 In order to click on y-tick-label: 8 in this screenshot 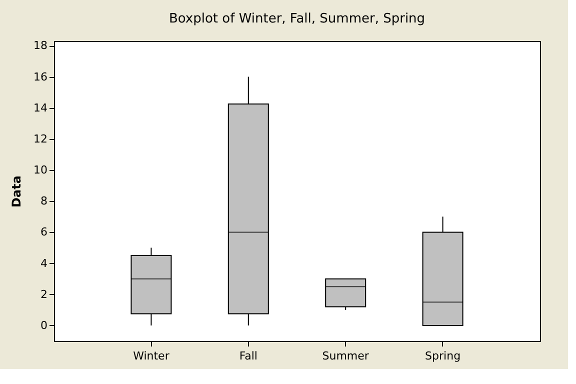, I will do `click(44, 201)`.